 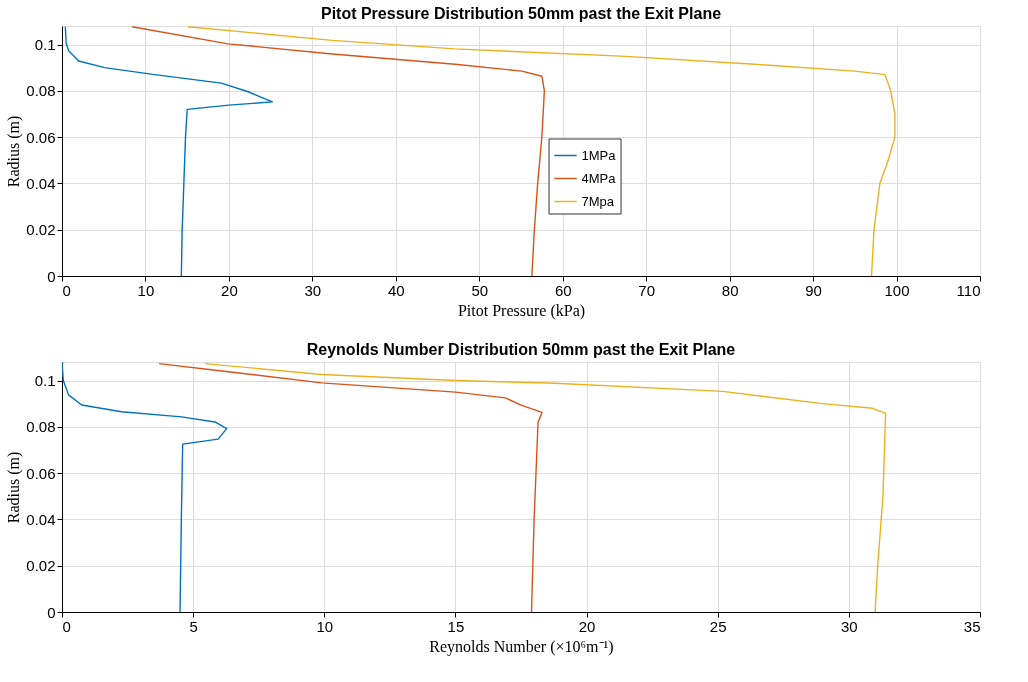 What do you see at coordinates (813, 290) in the screenshot?
I see `x-tick-label: 90` at bounding box center [813, 290].